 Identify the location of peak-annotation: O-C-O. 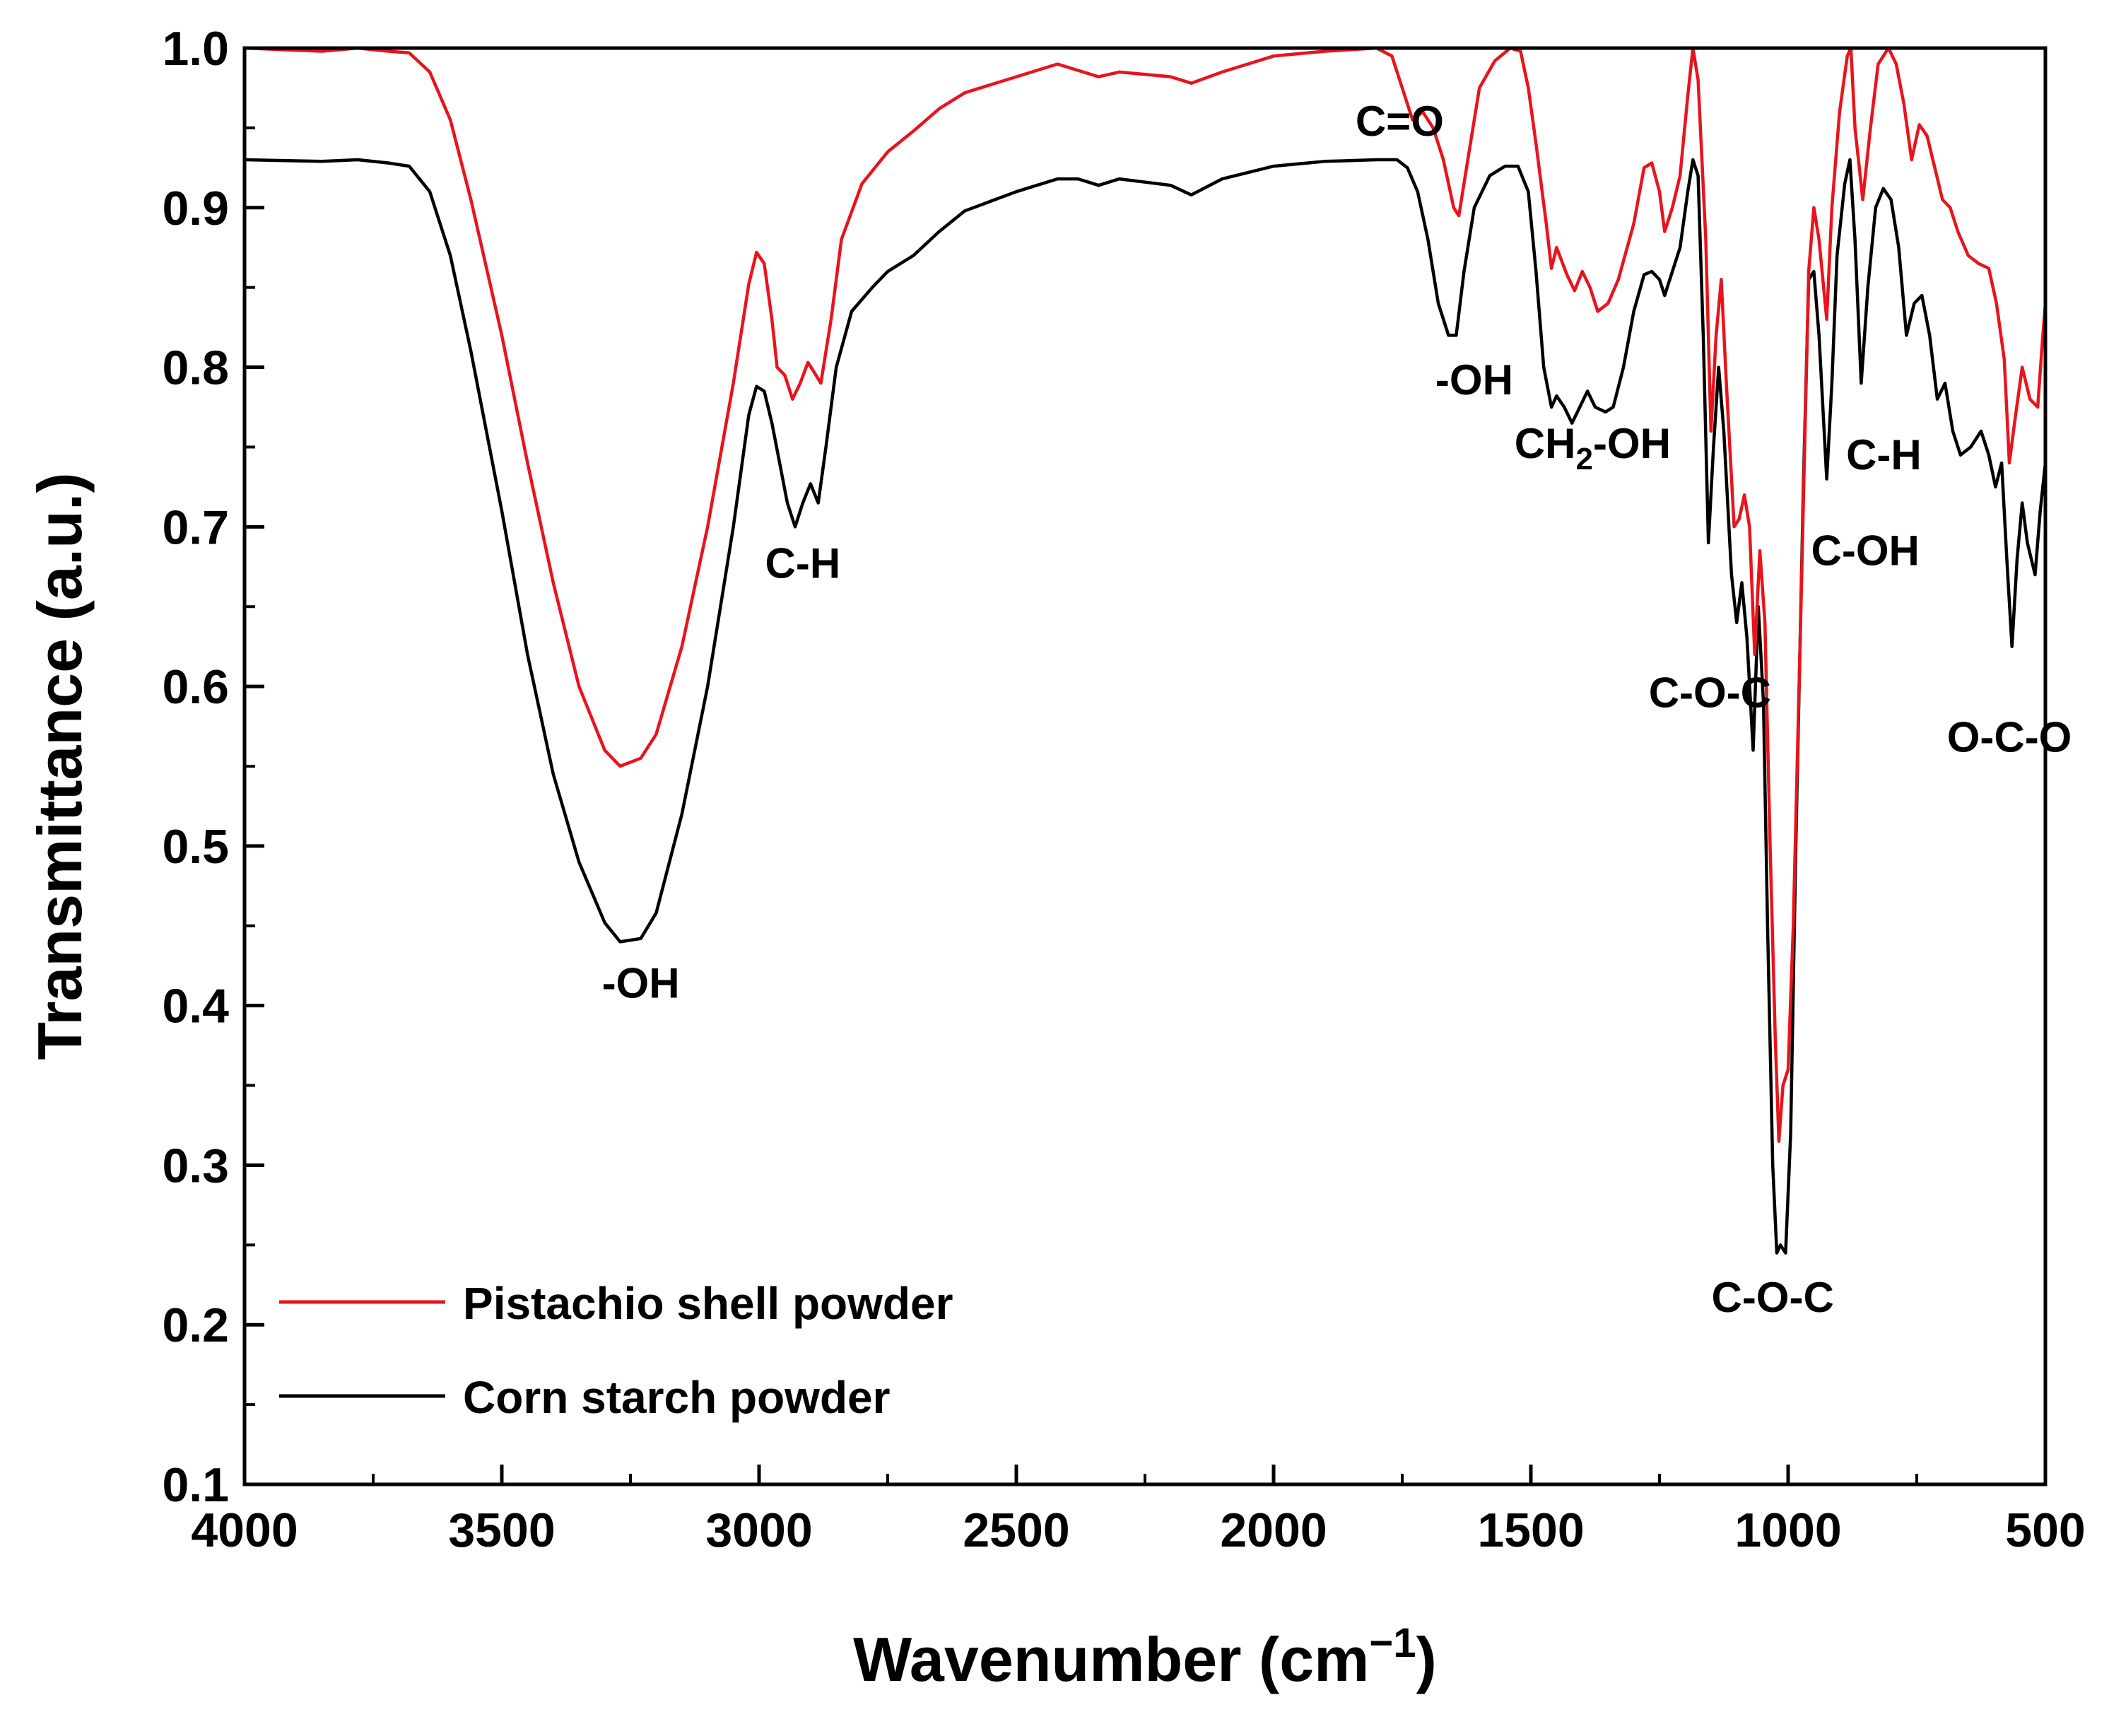
(2010, 737).